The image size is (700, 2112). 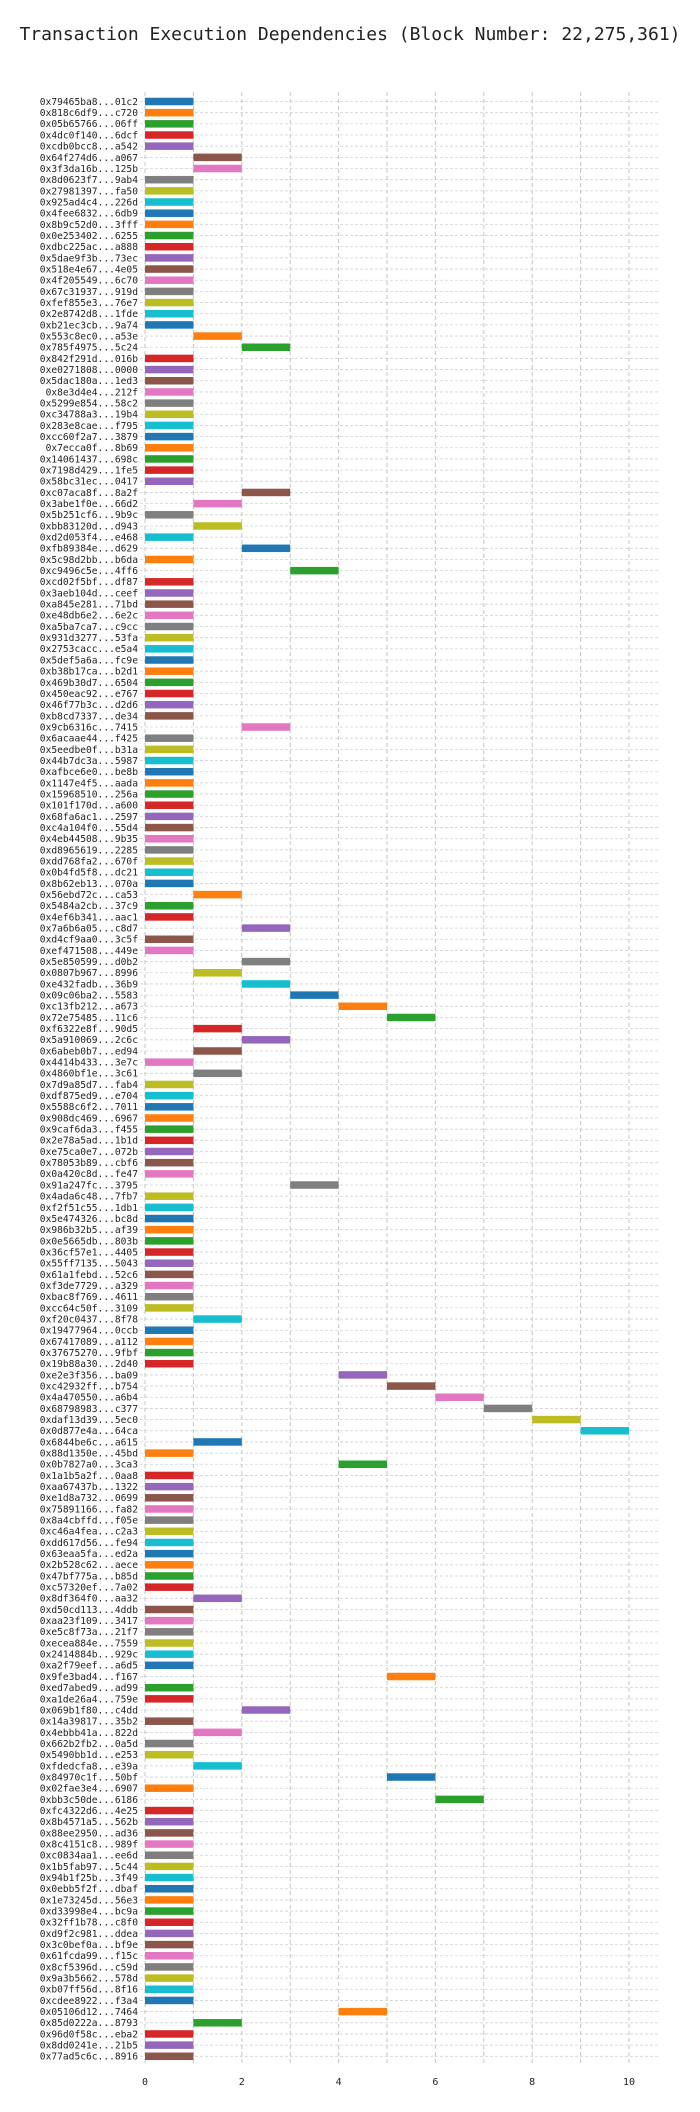 I want to click on transaction-label: 0x46f77b3c...d2d6, so click(x=89, y=705).